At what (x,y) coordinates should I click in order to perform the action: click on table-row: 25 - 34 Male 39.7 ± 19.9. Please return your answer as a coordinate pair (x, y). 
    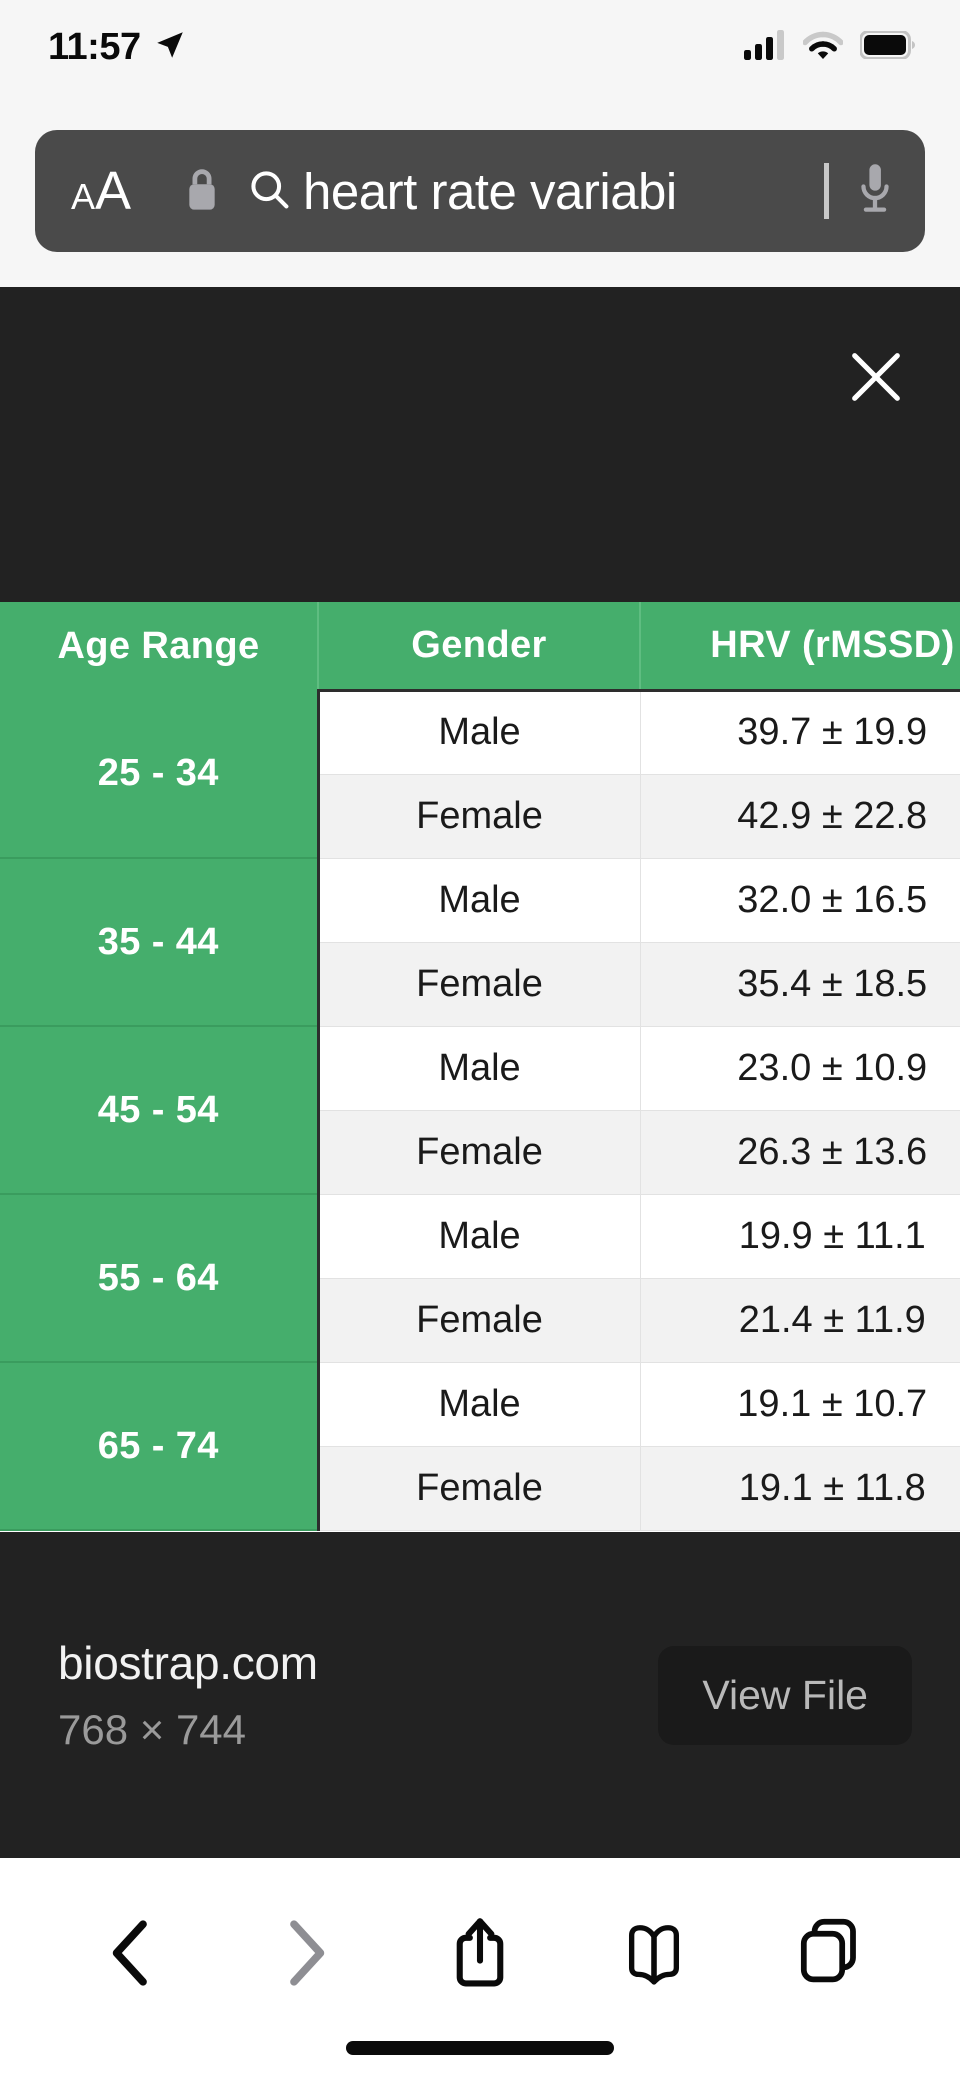
    Looking at the image, I should click on (480, 773).